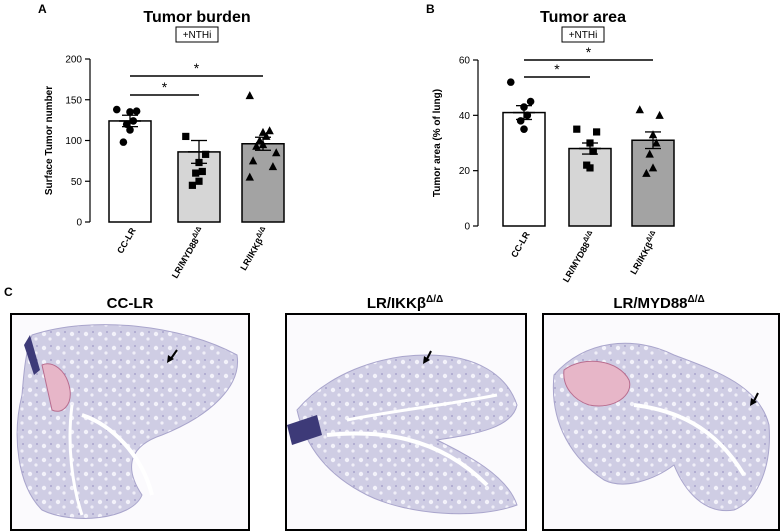  I want to click on histology-image-lr-ikkb, so click(406, 422).